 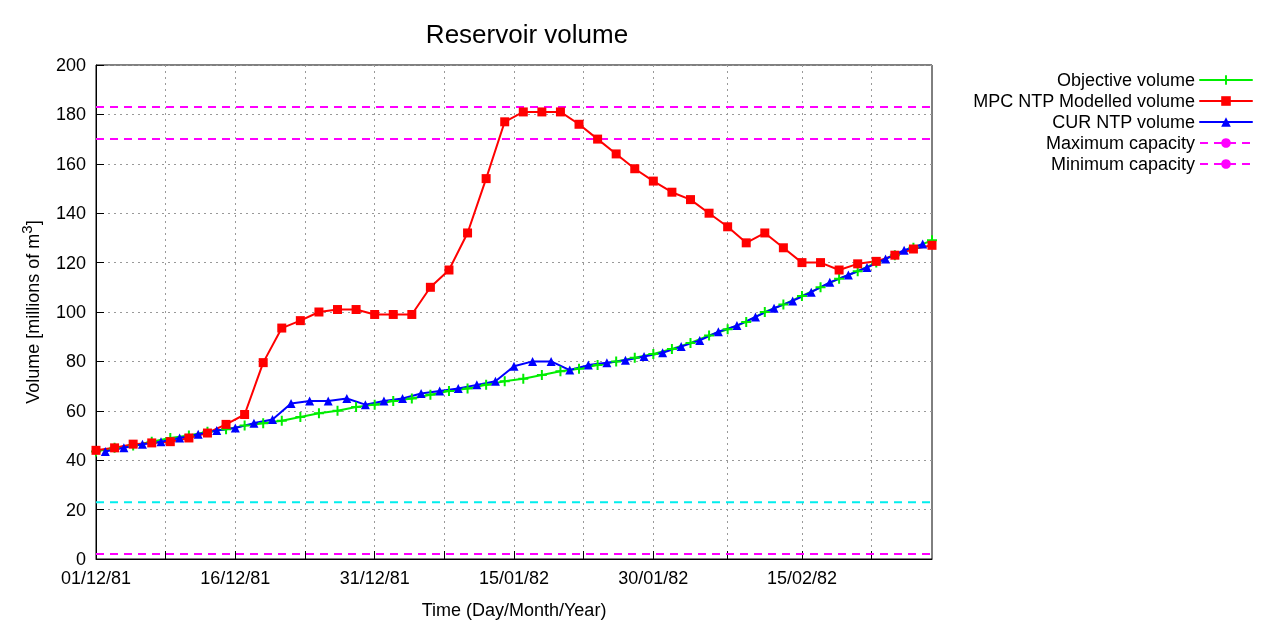 I want to click on legend-label: Objective volume, so click(x=1125, y=80).